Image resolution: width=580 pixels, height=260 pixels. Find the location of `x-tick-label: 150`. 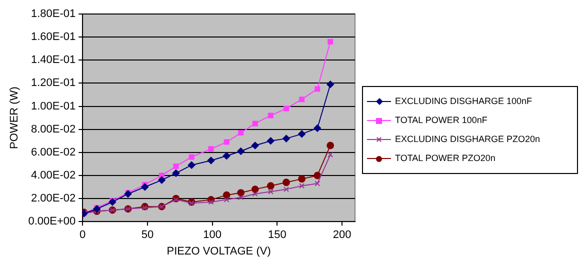

x-tick-label: 150 is located at coordinates (277, 235).